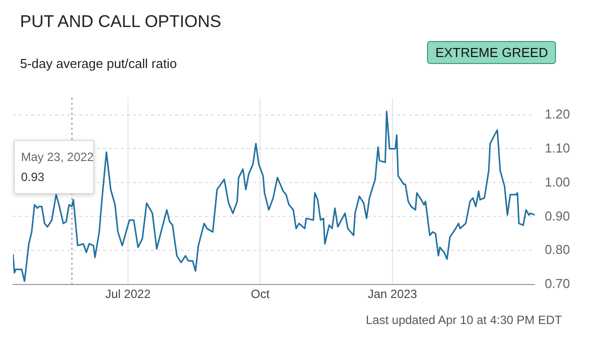 The image size is (600, 341). What do you see at coordinates (260, 294) in the screenshot?
I see `x-tick-label: Oct` at bounding box center [260, 294].